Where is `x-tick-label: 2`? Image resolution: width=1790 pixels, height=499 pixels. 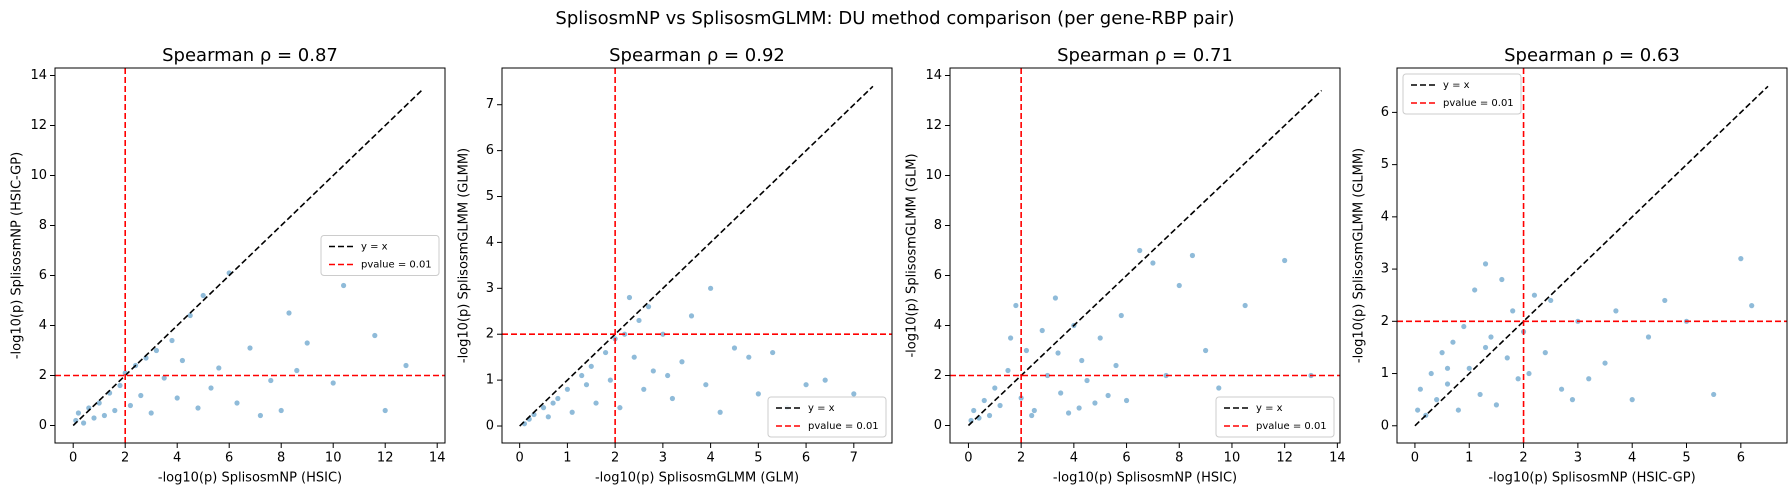
x-tick-label: 2 is located at coordinates (1523, 458).